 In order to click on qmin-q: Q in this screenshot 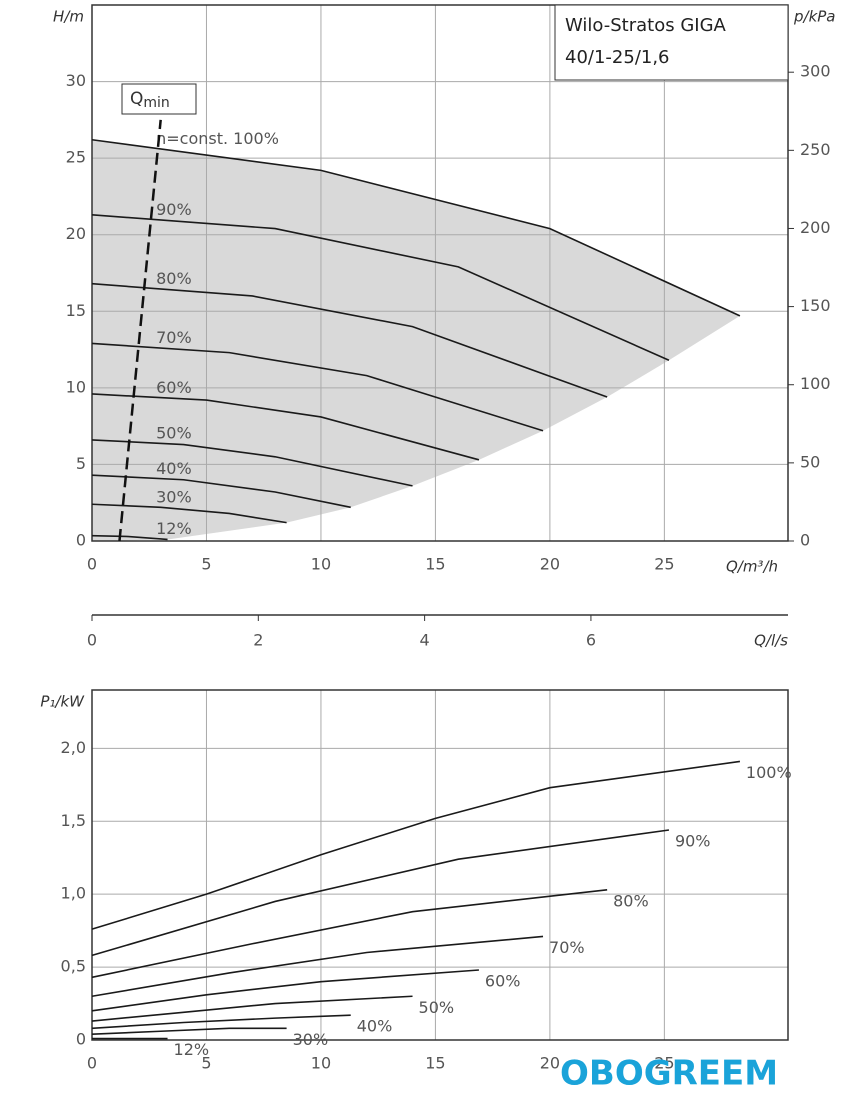, I will do `click(136, 99)`.